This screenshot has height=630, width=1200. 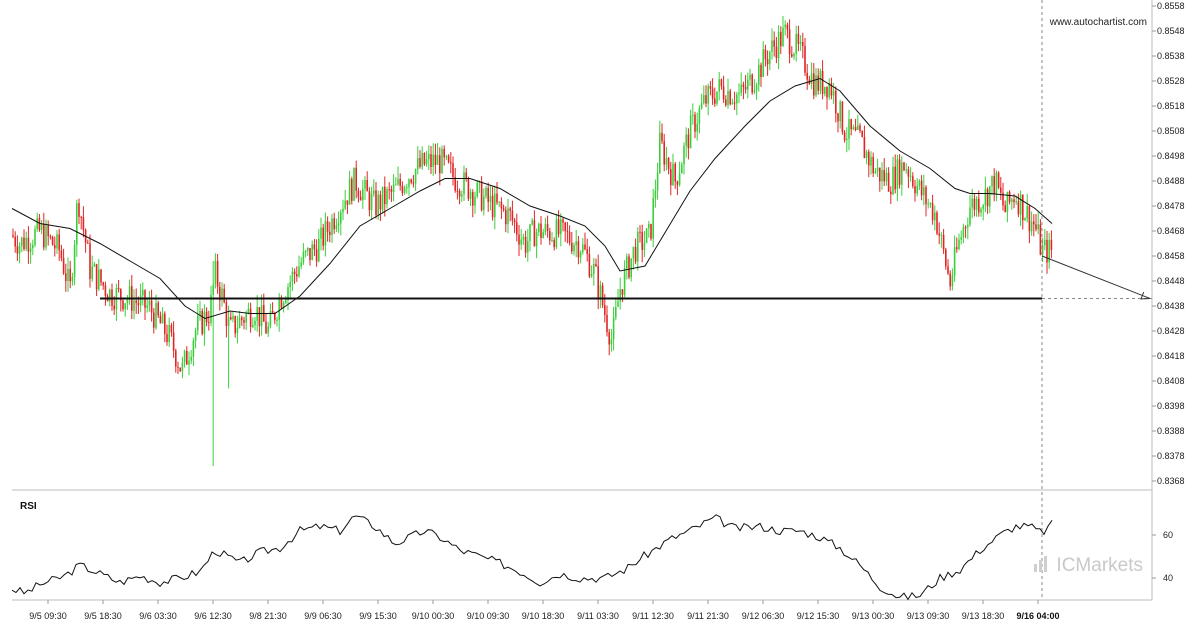 I want to click on projection-arrowhead, so click(x=1145, y=295).